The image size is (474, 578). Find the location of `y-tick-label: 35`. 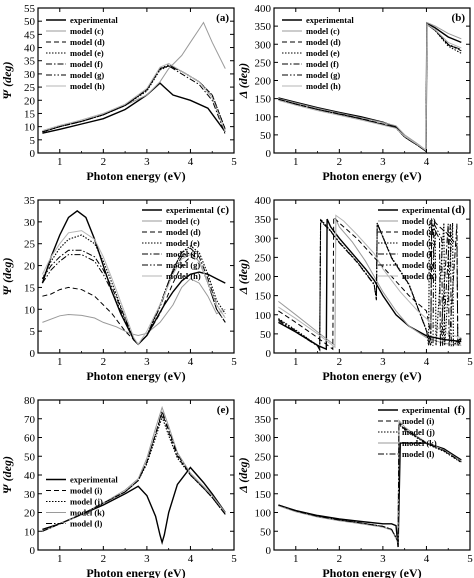

y-tick-label: 35 is located at coordinates (30, 201).